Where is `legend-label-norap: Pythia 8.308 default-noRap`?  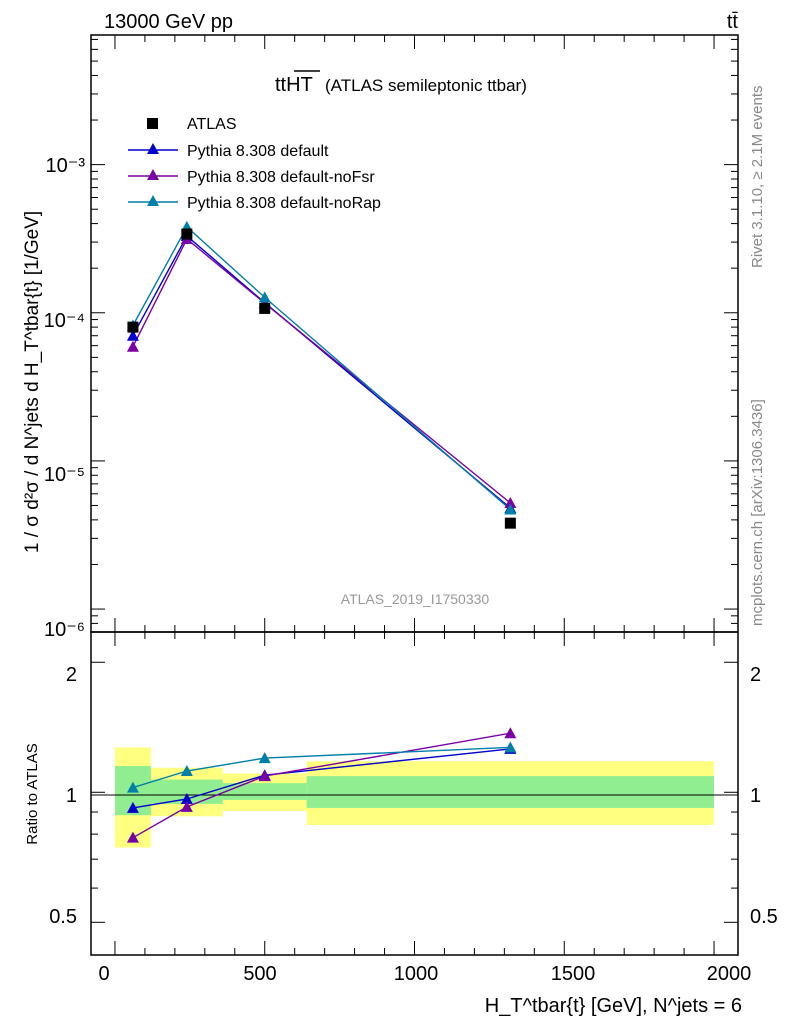 legend-label-norap: Pythia 8.308 default-noRap is located at coordinates (284, 203).